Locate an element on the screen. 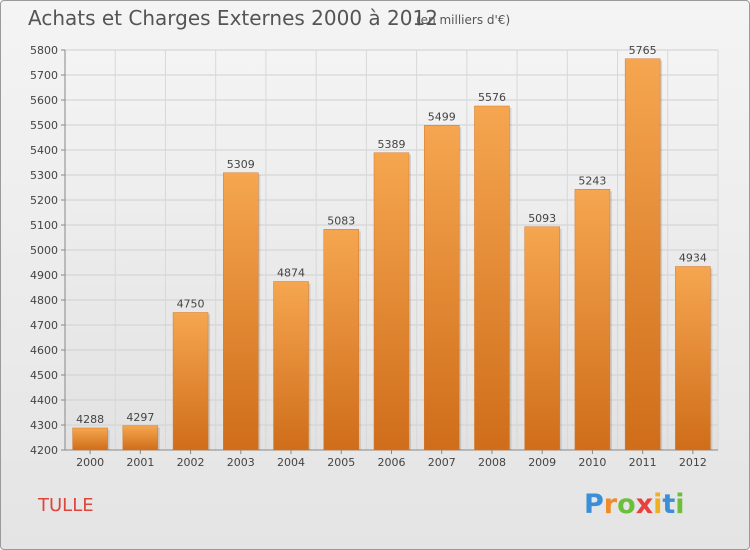  proxiti-logo-letter: t is located at coordinates (669, 504).